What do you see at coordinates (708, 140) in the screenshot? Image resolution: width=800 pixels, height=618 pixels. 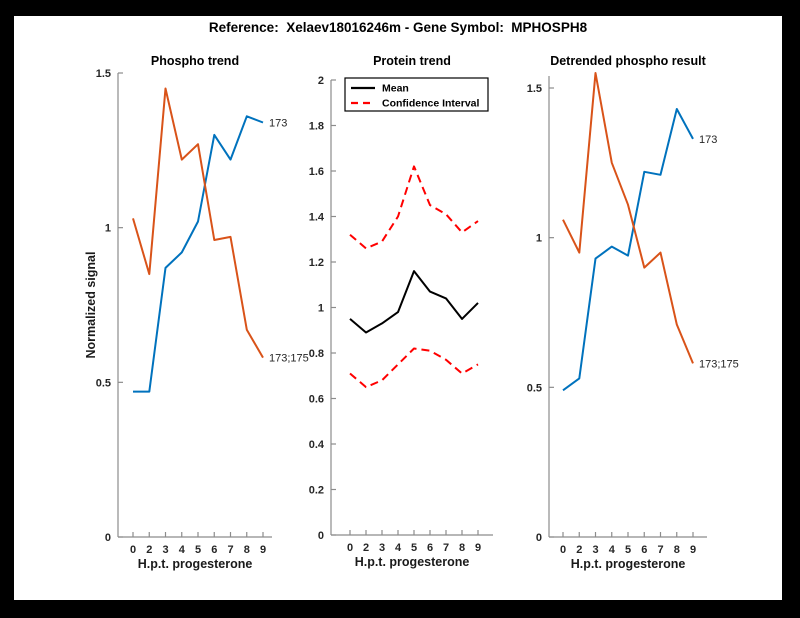 I see `subplot-3-line-annotation: 173` at bounding box center [708, 140].